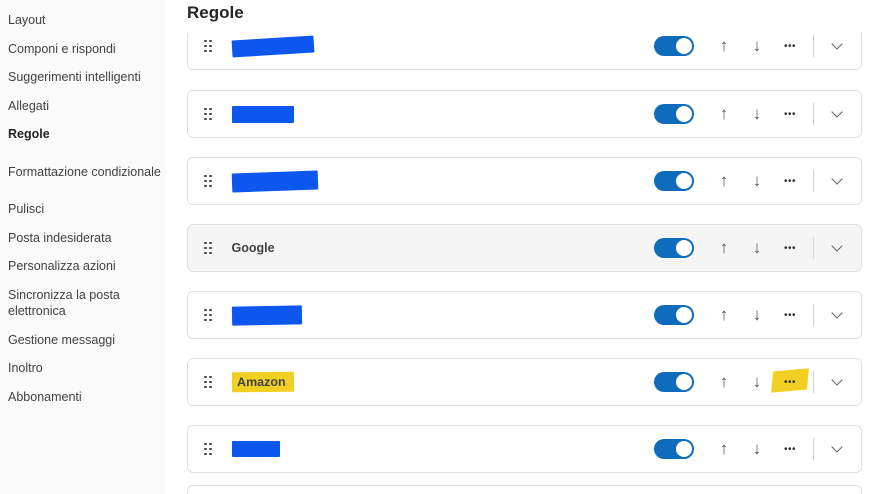 This screenshot has width=876, height=494. I want to click on rule-name: Google, so click(253, 248).